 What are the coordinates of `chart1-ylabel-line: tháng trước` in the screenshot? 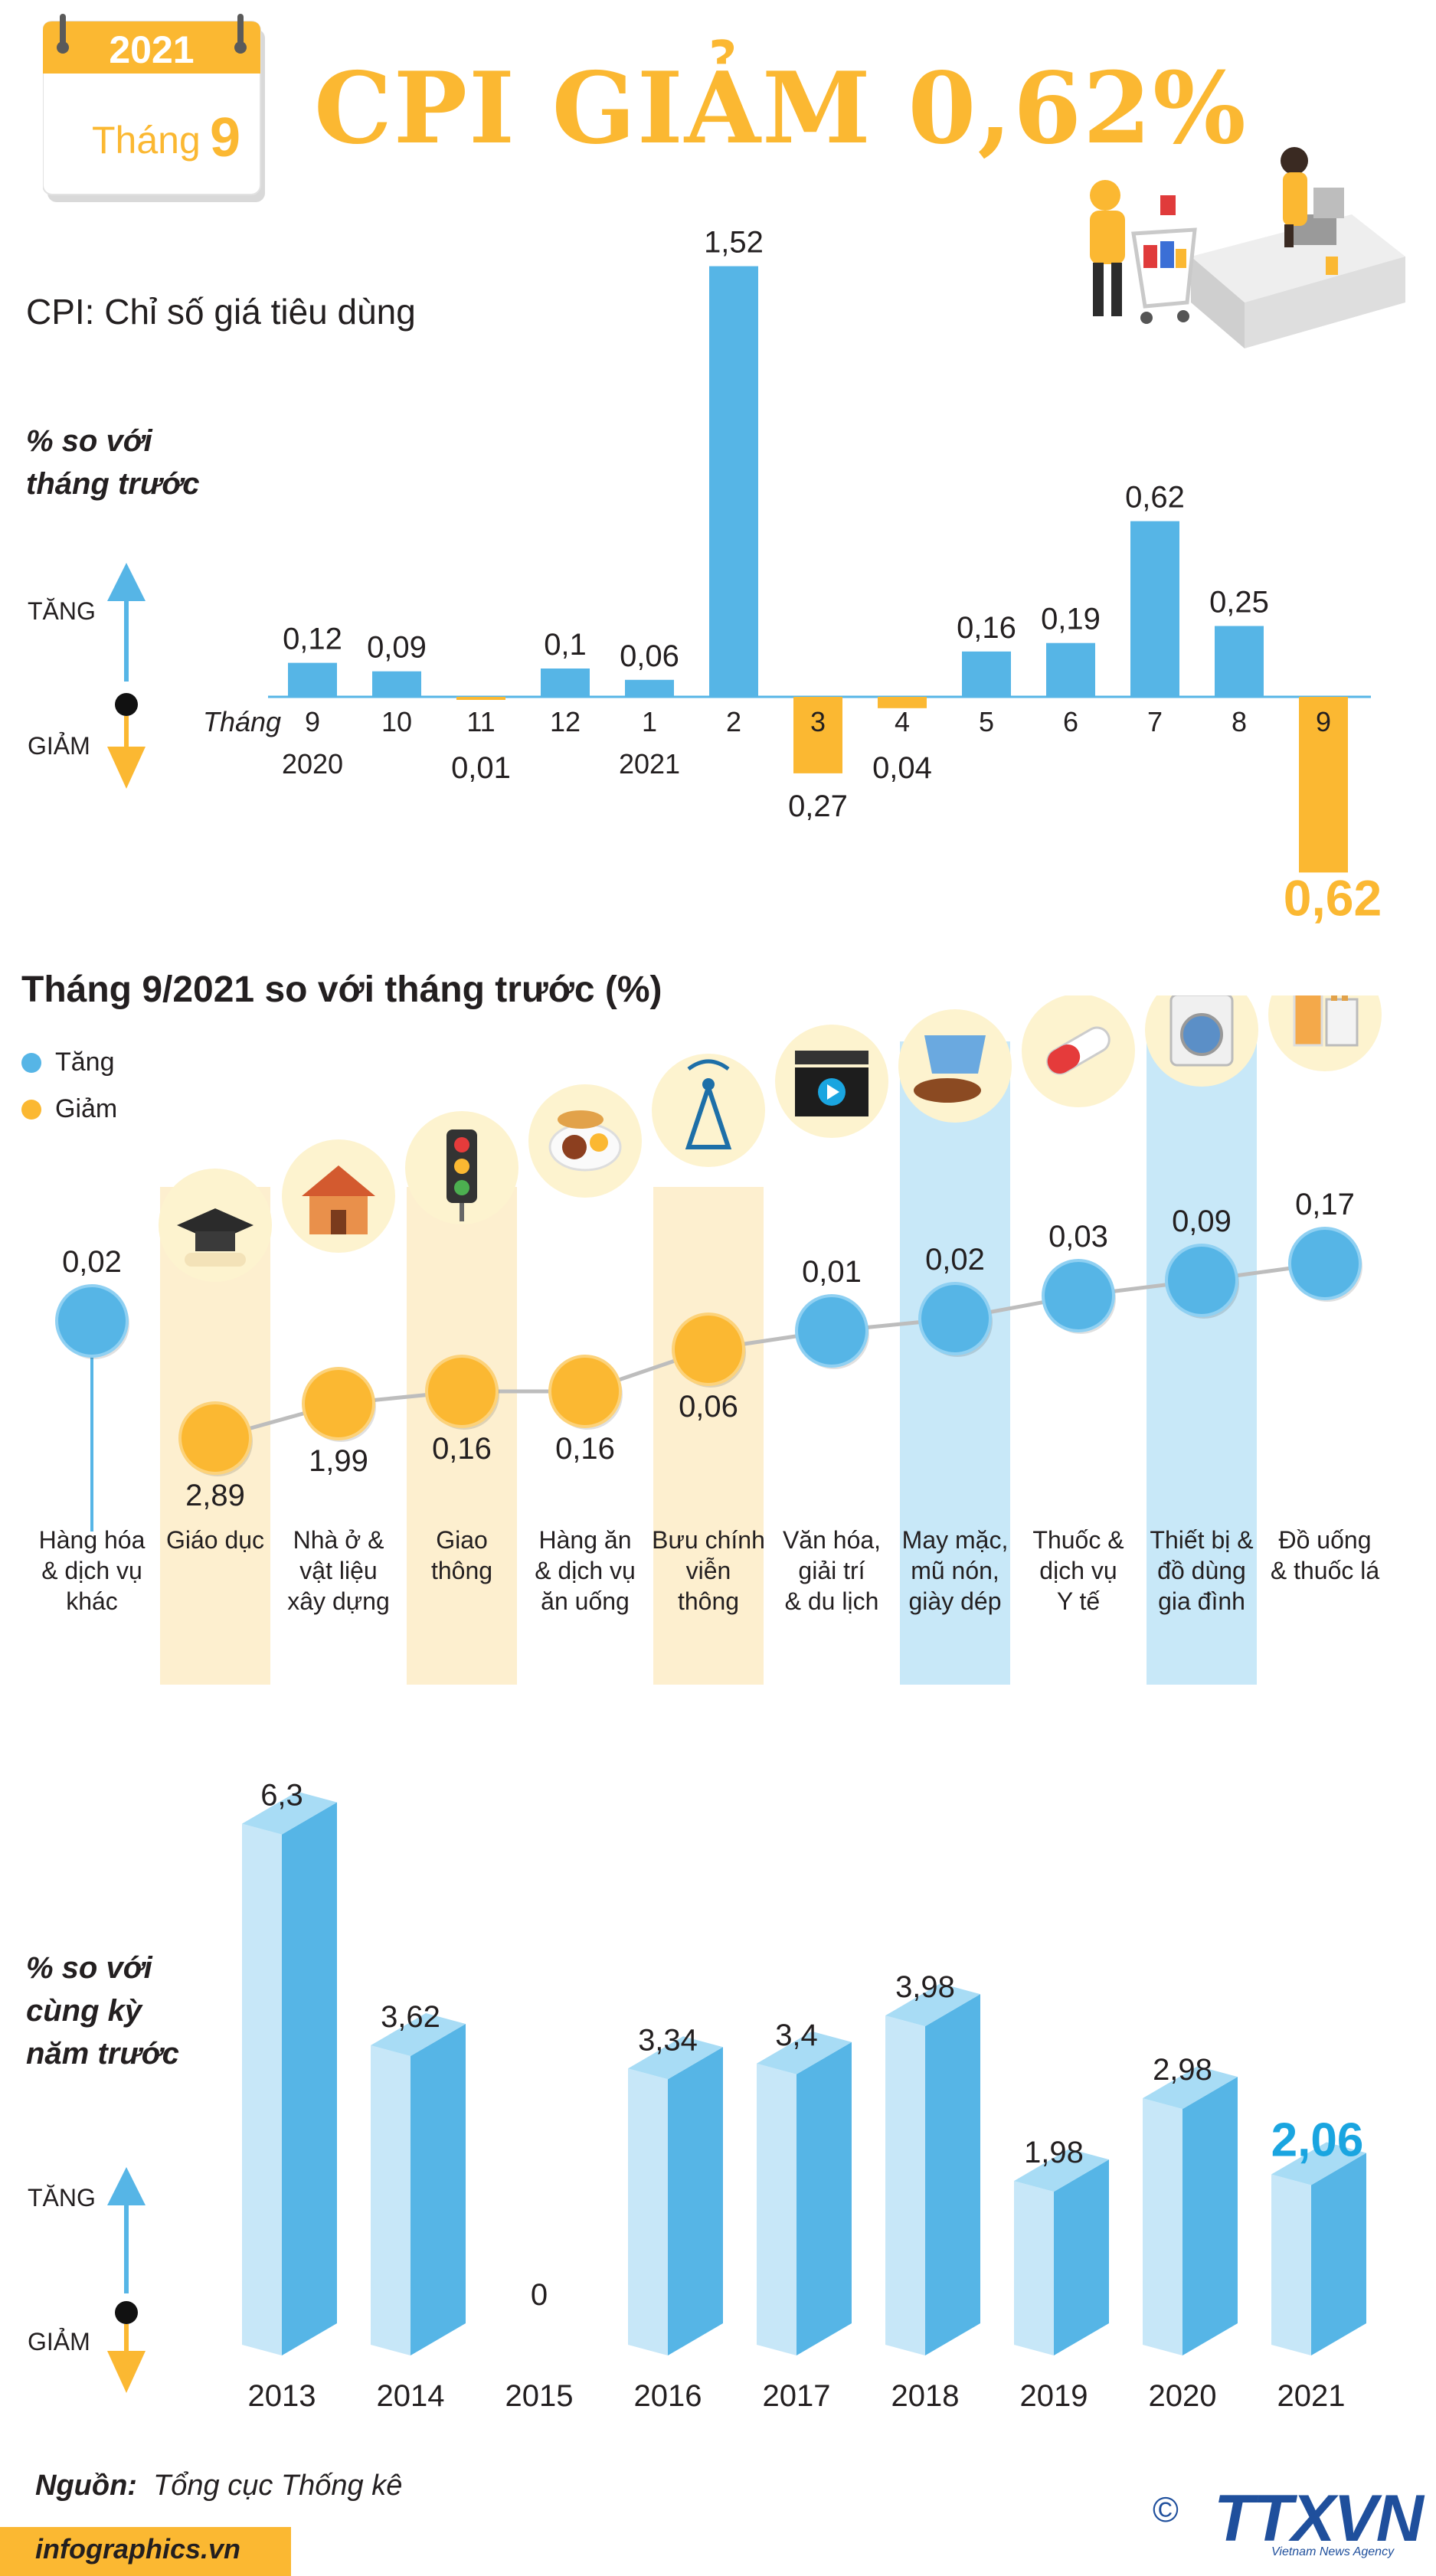 It's located at (113, 484).